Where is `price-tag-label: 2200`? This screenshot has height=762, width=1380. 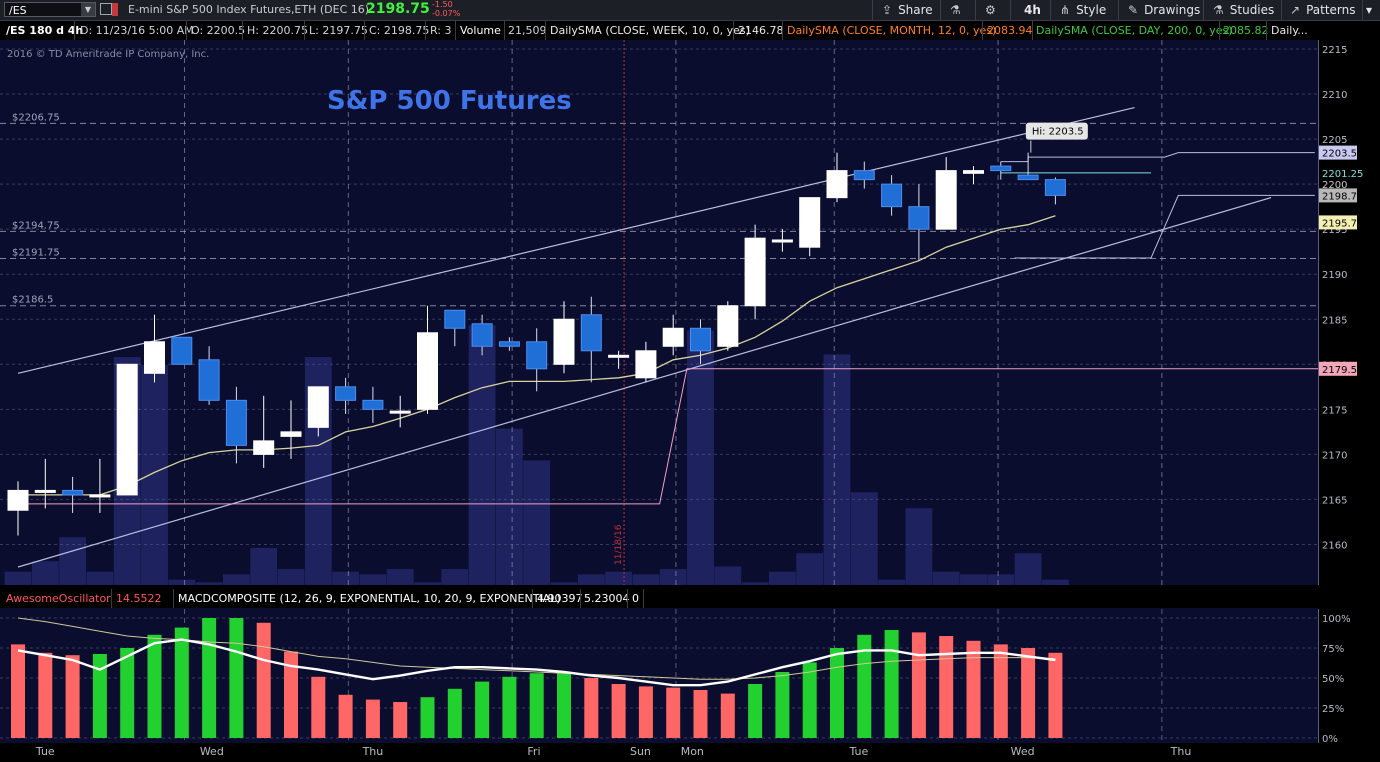 price-tag-label: 2200 is located at coordinates (1334, 185).